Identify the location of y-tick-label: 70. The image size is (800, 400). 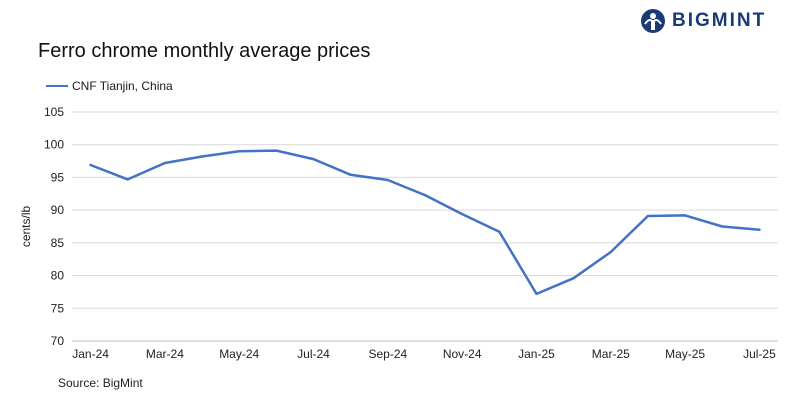
(58, 341).